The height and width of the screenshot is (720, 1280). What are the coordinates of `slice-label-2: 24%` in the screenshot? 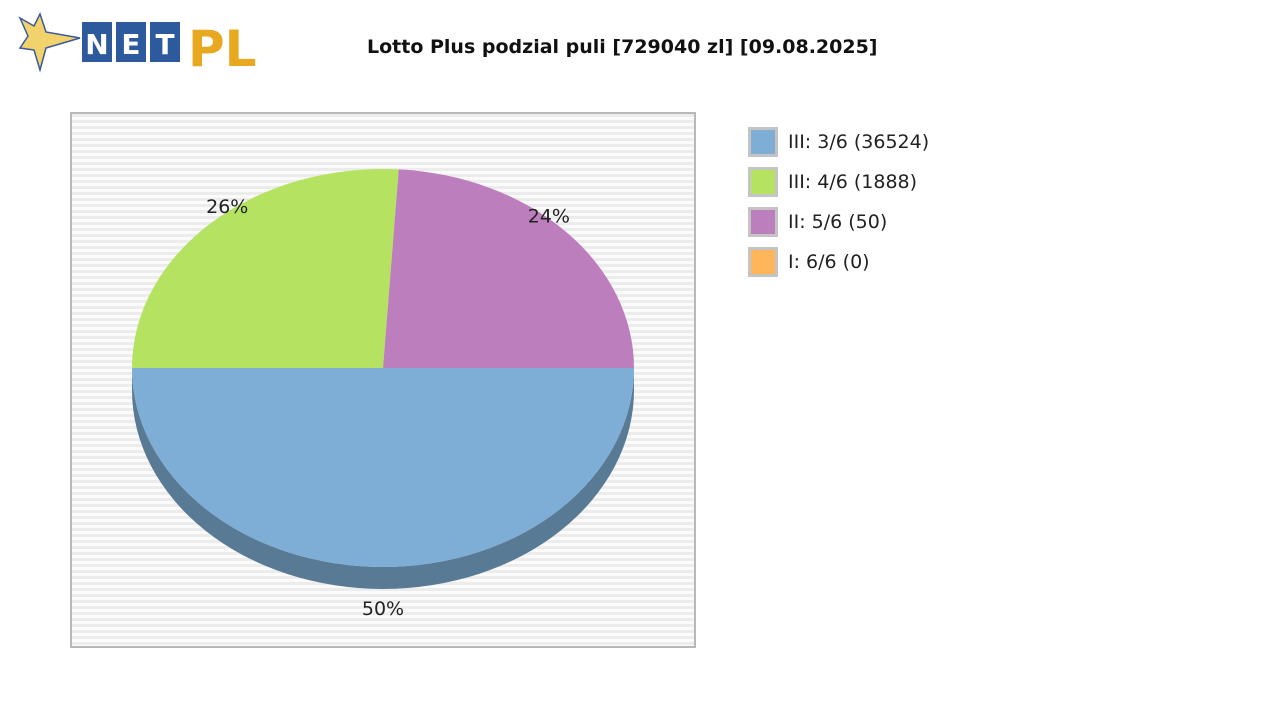 It's located at (549, 217).